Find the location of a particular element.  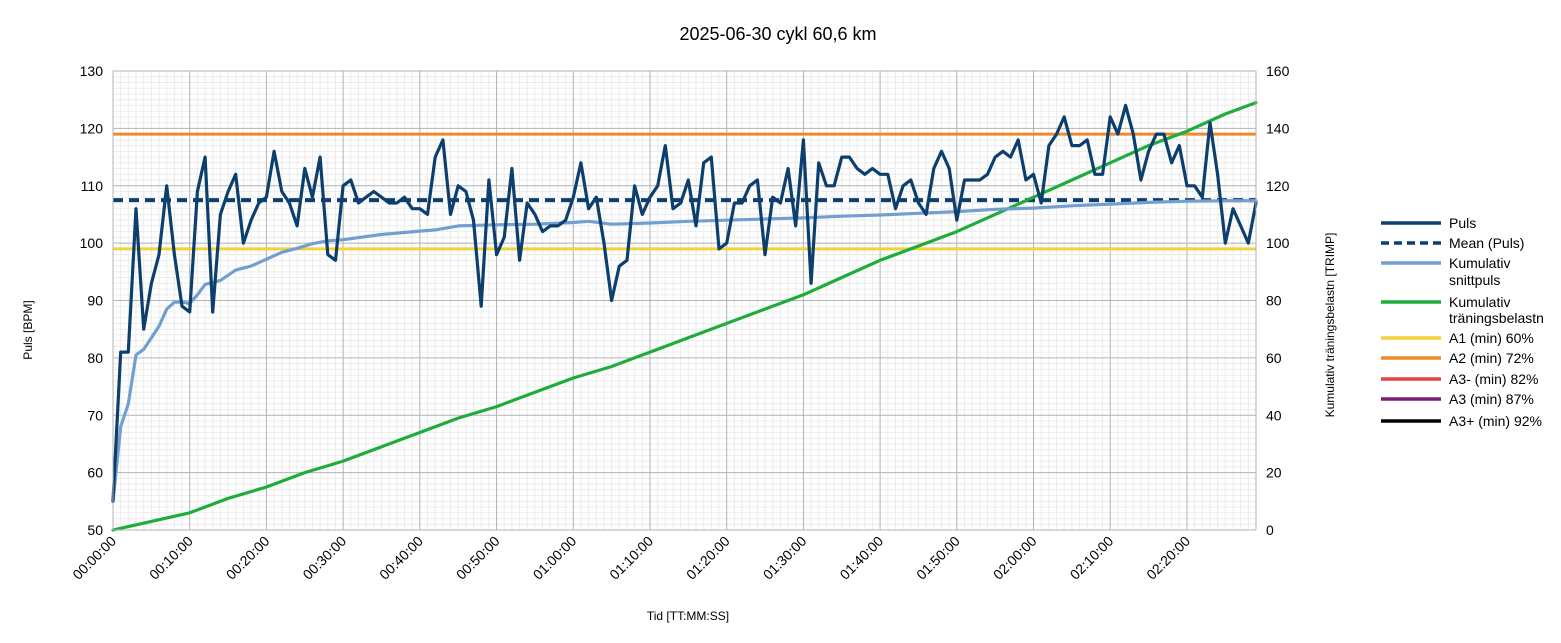

y2-tick-label: 100 is located at coordinates (1278, 243).